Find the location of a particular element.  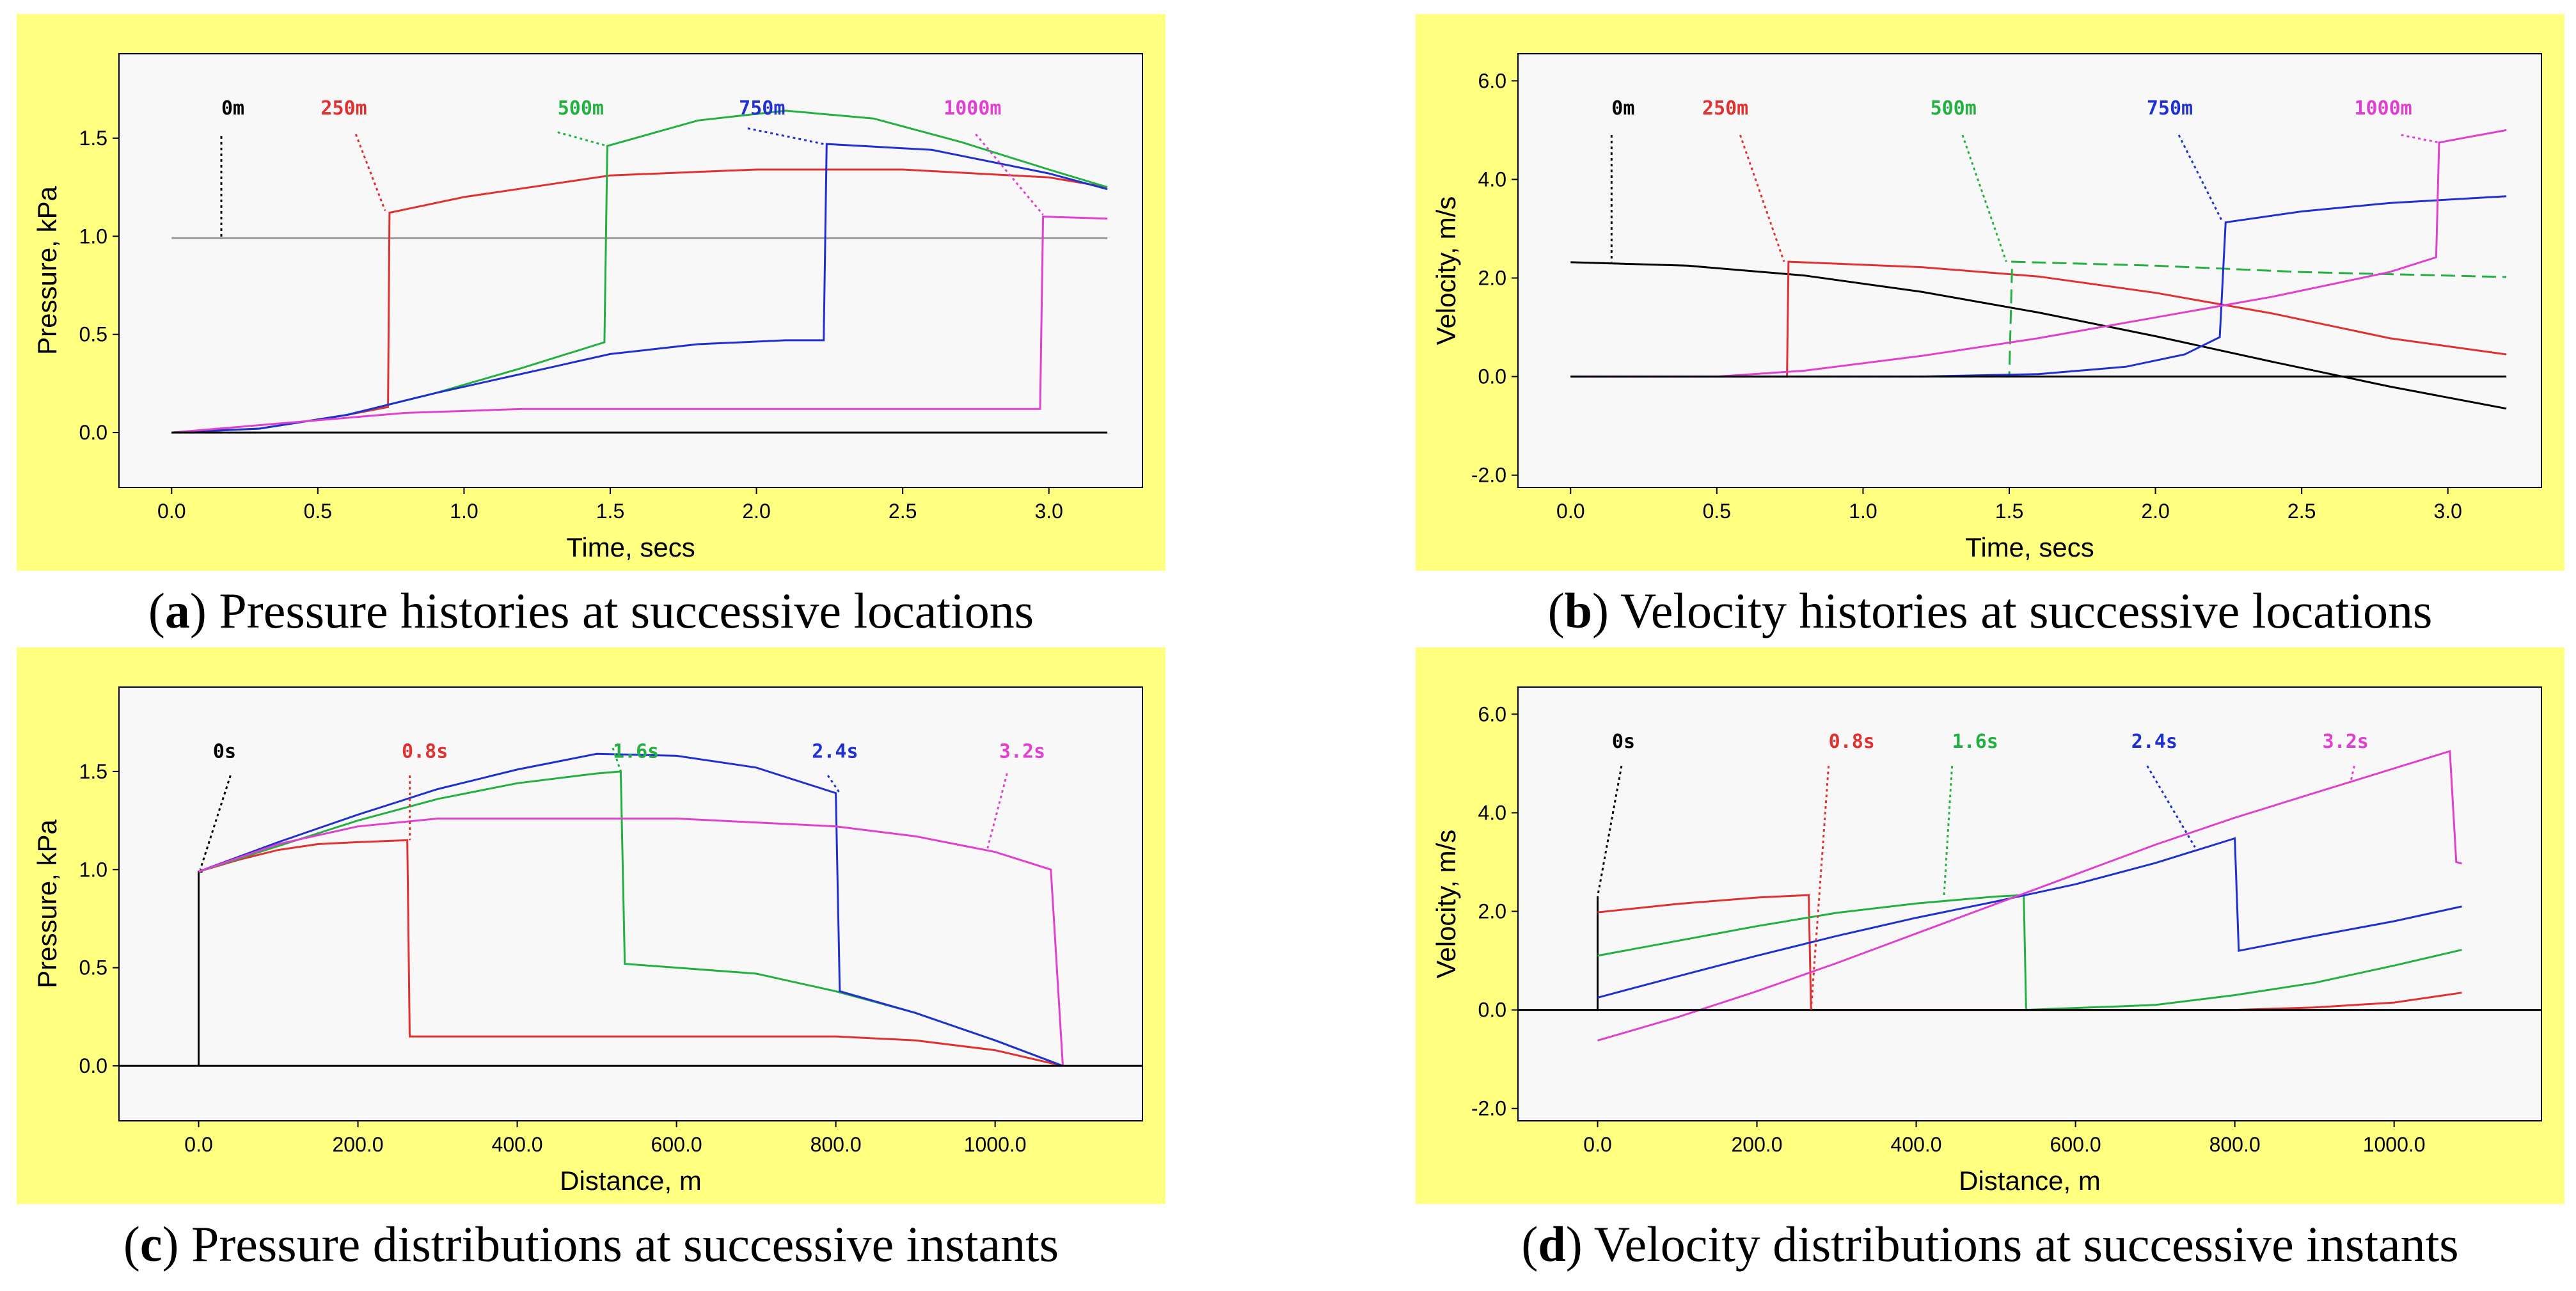

series-line-0m is located at coordinates (2038, 336).